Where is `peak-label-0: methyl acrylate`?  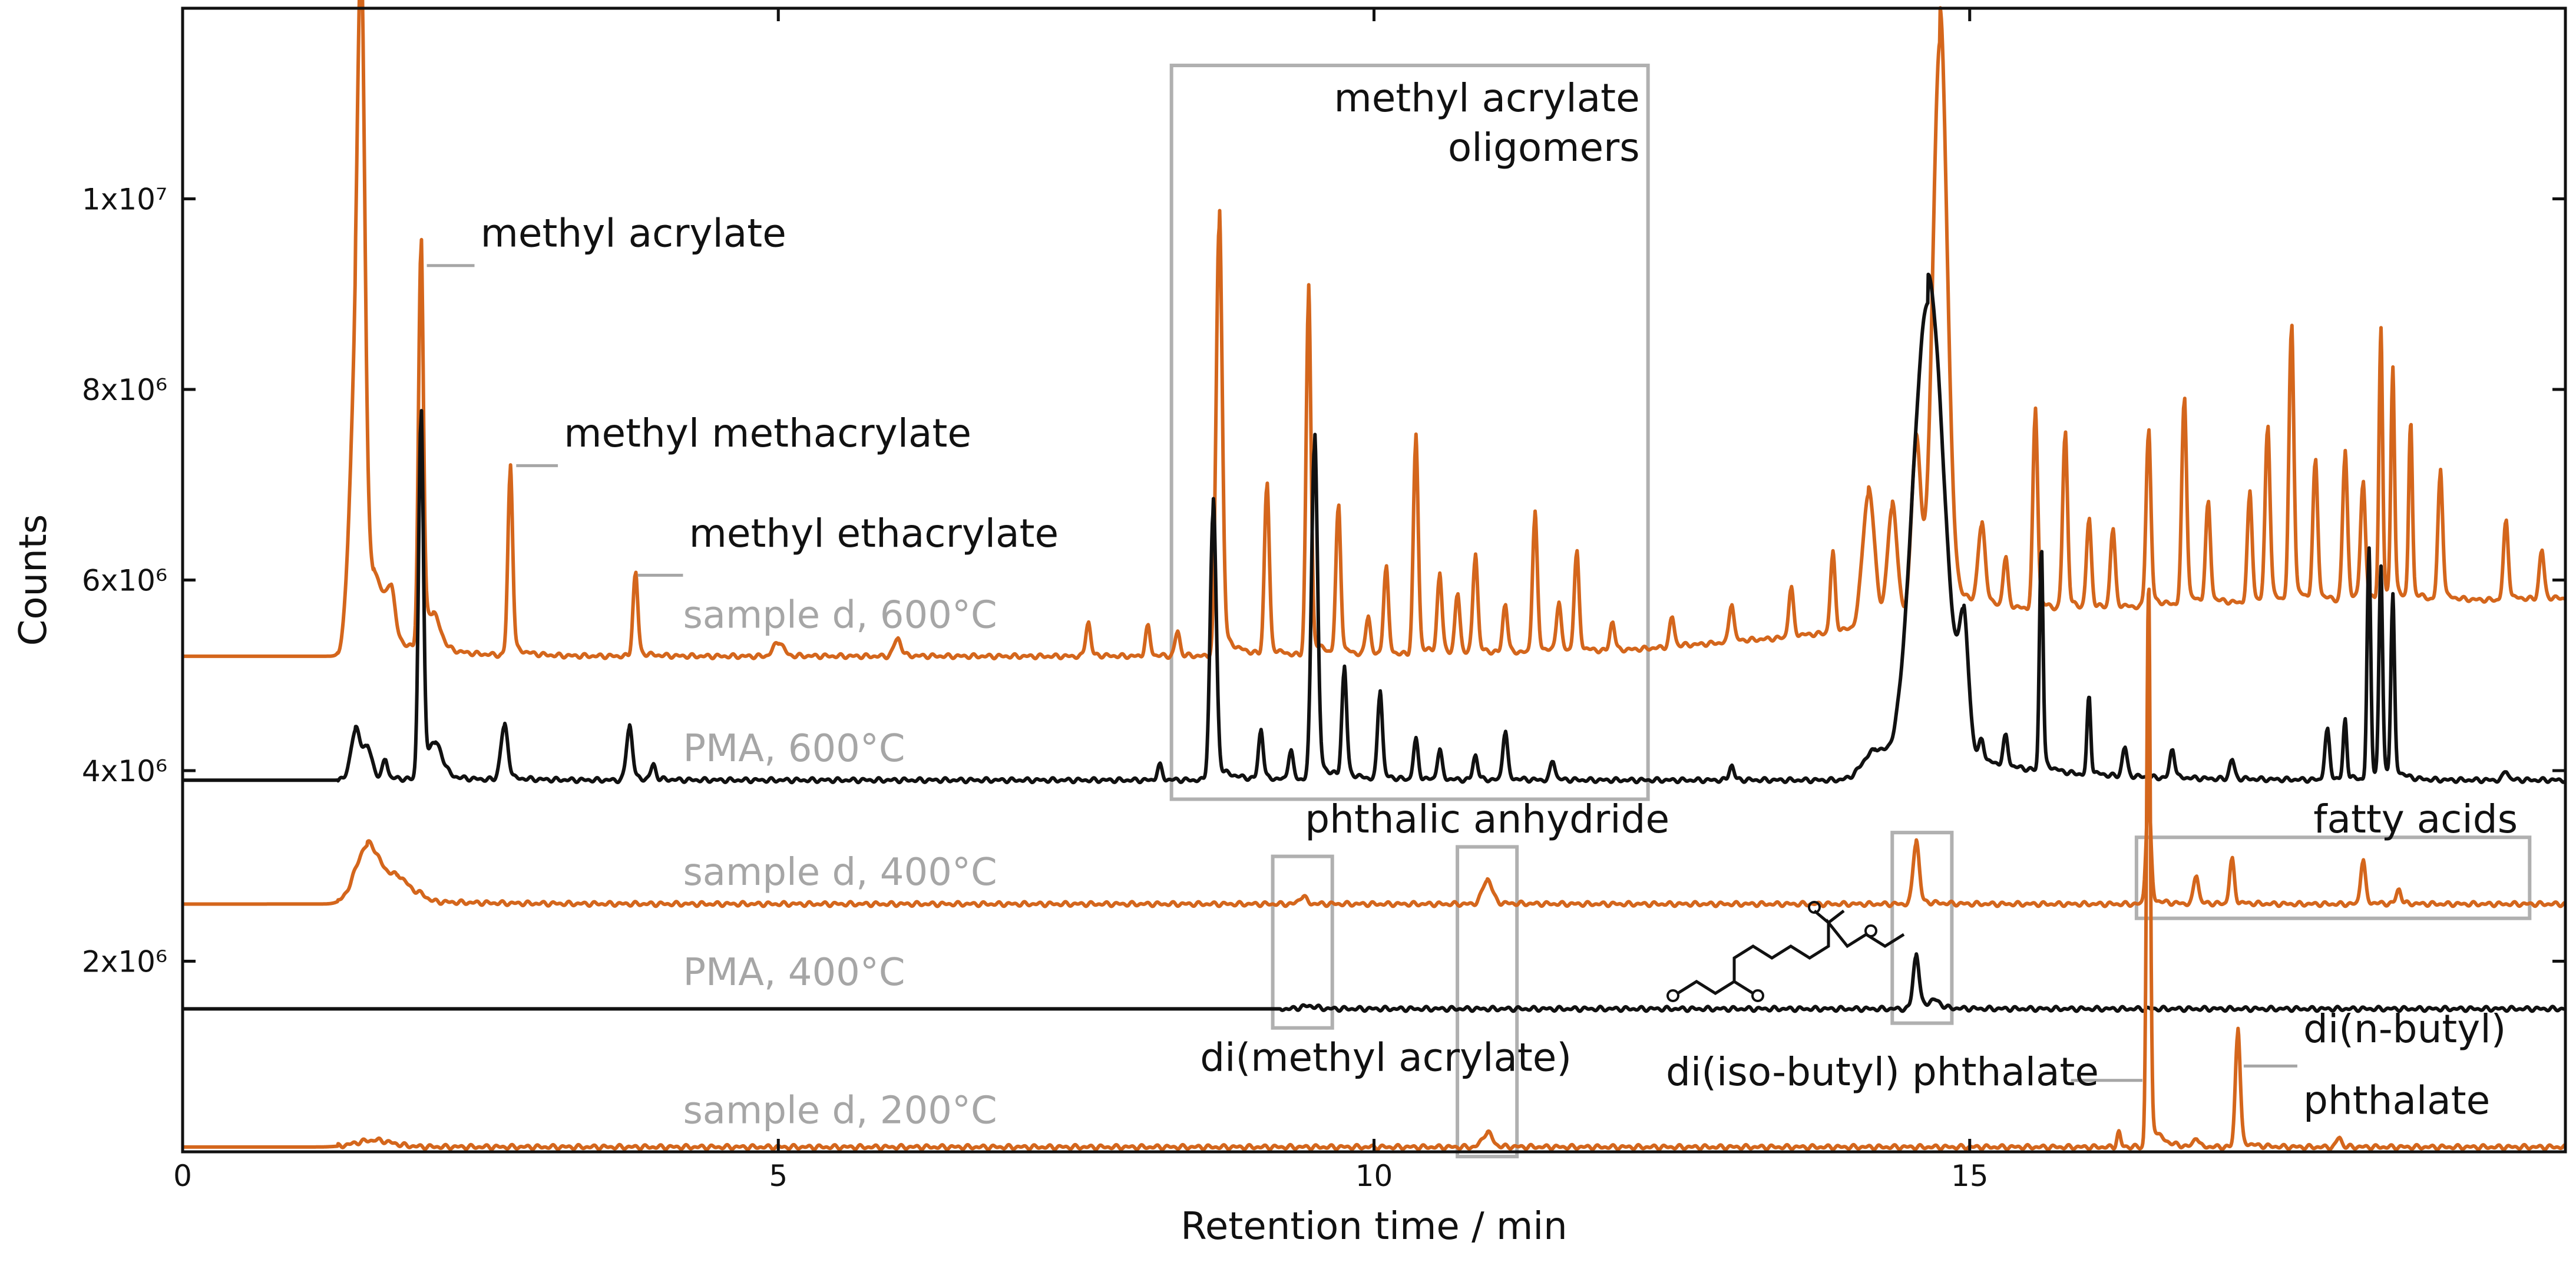
peak-label-0: methyl acrylate is located at coordinates (633, 233).